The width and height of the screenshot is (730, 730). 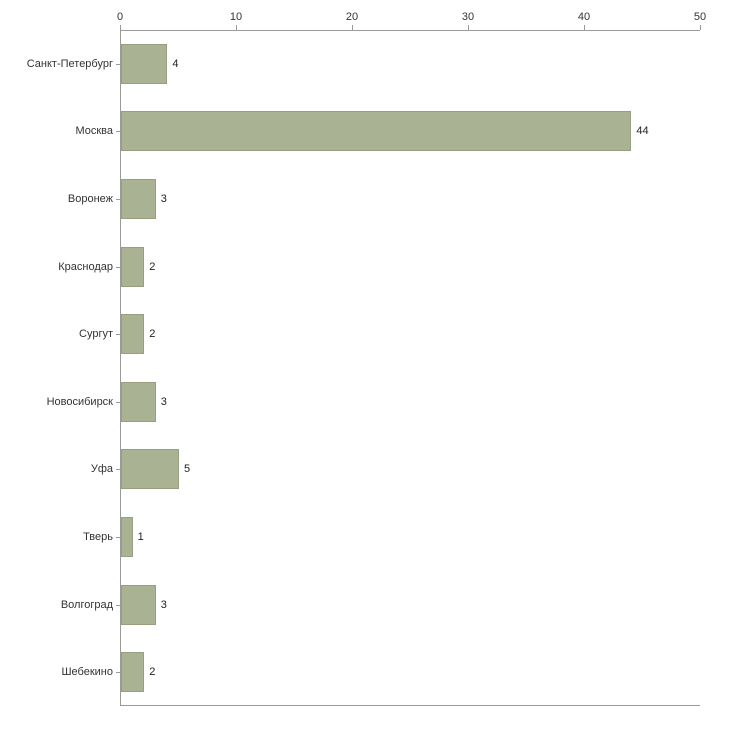 What do you see at coordinates (584, 17) in the screenshot?
I see `x-tick-label: 40` at bounding box center [584, 17].